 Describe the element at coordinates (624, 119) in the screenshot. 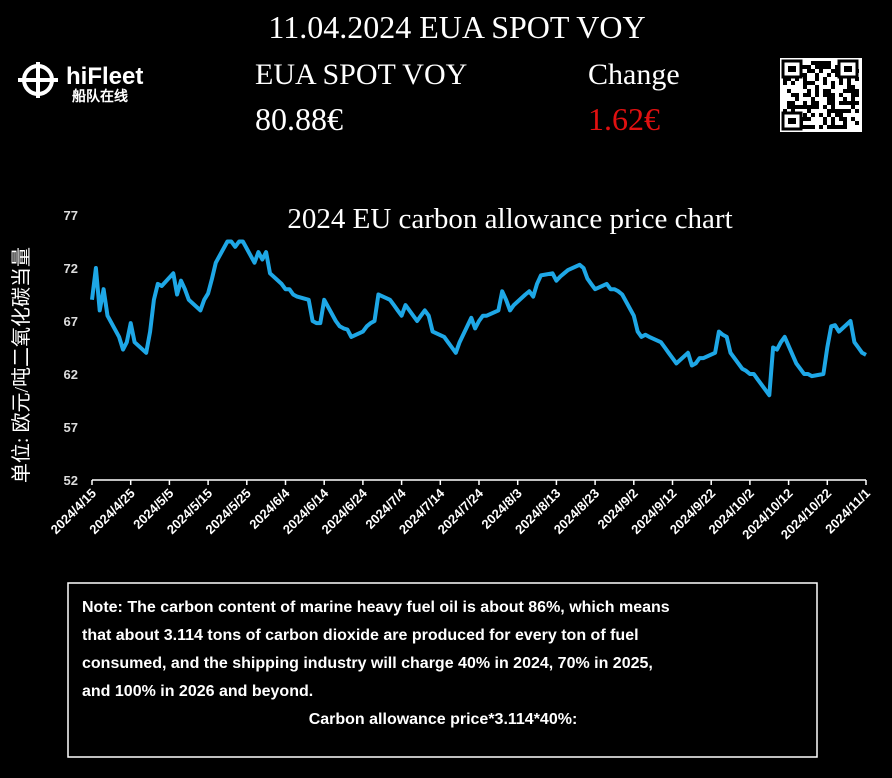

I see `change: 1.62€` at that location.